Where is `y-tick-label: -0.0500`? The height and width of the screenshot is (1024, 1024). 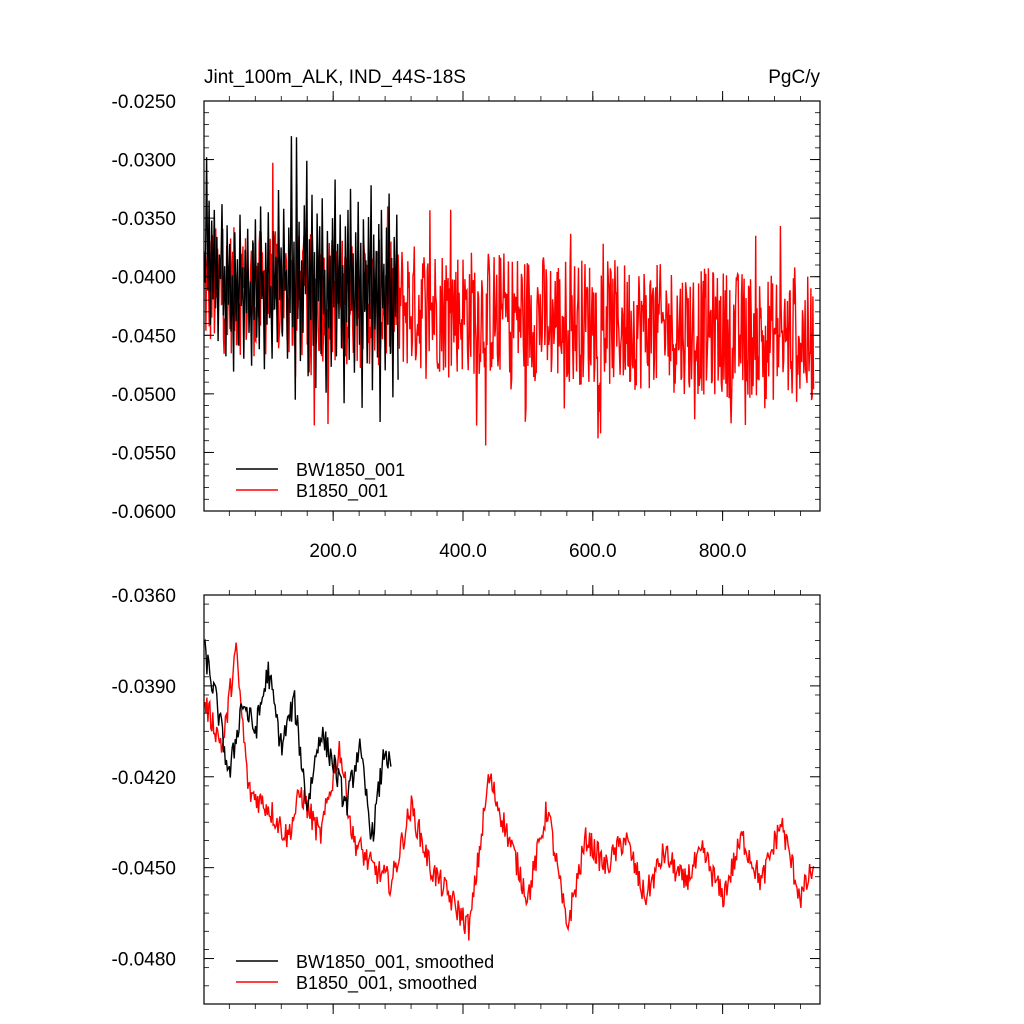
y-tick-label: -0.0500 is located at coordinates (144, 395).